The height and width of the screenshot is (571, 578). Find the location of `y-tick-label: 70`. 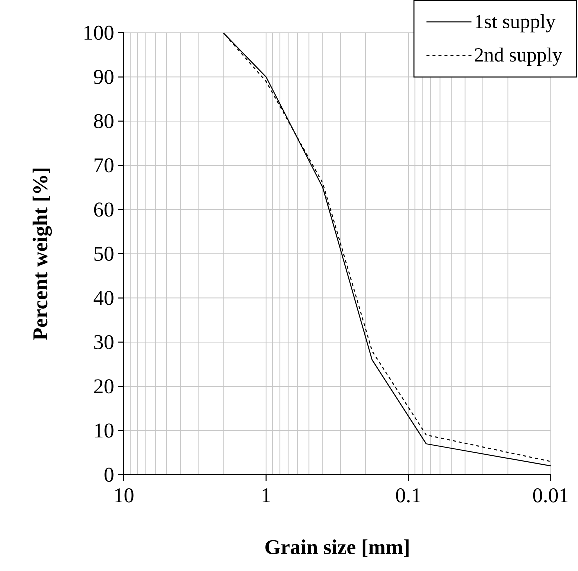

y-tick-label: 70 is located at coordinates (104, 165).